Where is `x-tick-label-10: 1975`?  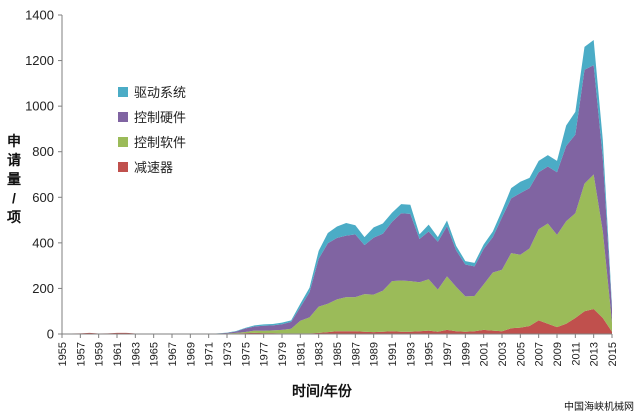 x-tick-label-10: 1975 is located at coordinates (246, 354).